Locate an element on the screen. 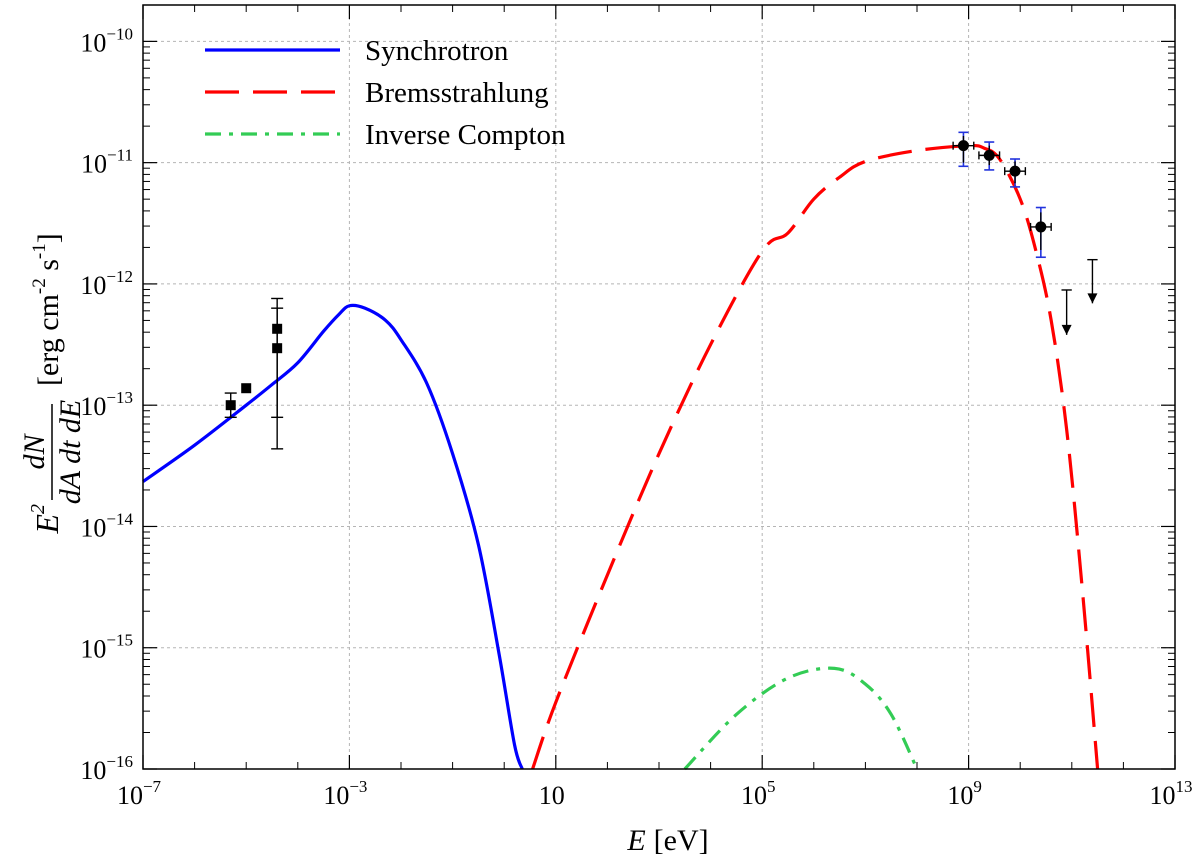 The image size is (1200, 865). y-label-prefix: E2 is located at coordinates (46, 519).